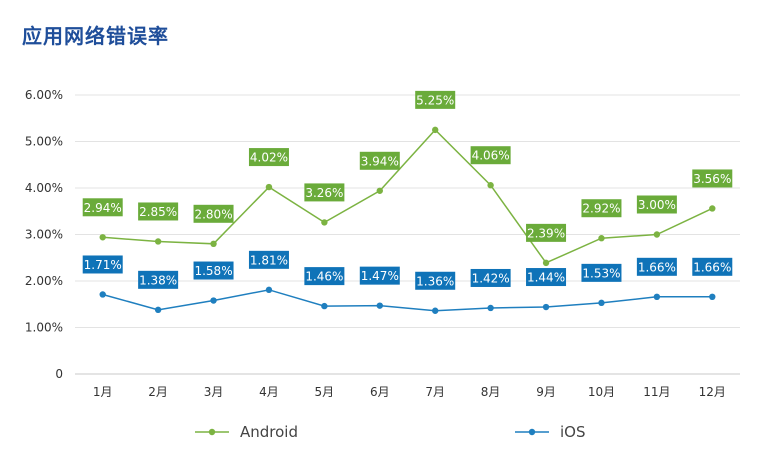  I want to click on data-label-text: 1.38%, so click(158, 280).